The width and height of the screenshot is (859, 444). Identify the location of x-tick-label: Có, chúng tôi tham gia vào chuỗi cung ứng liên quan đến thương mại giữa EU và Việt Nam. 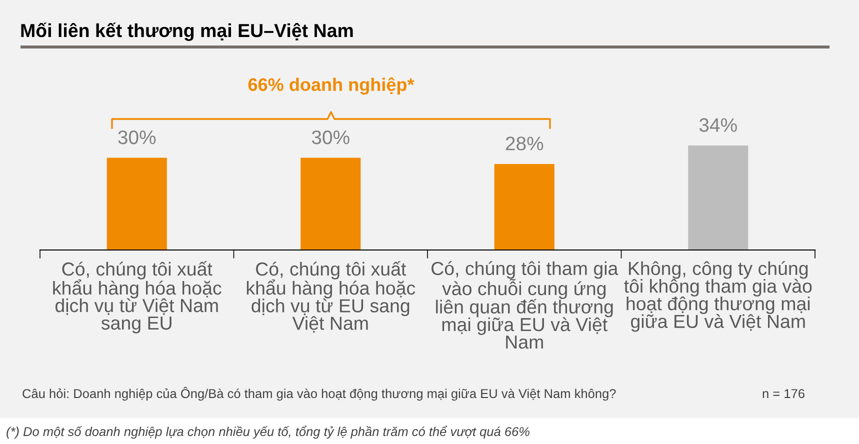
(525, 305).